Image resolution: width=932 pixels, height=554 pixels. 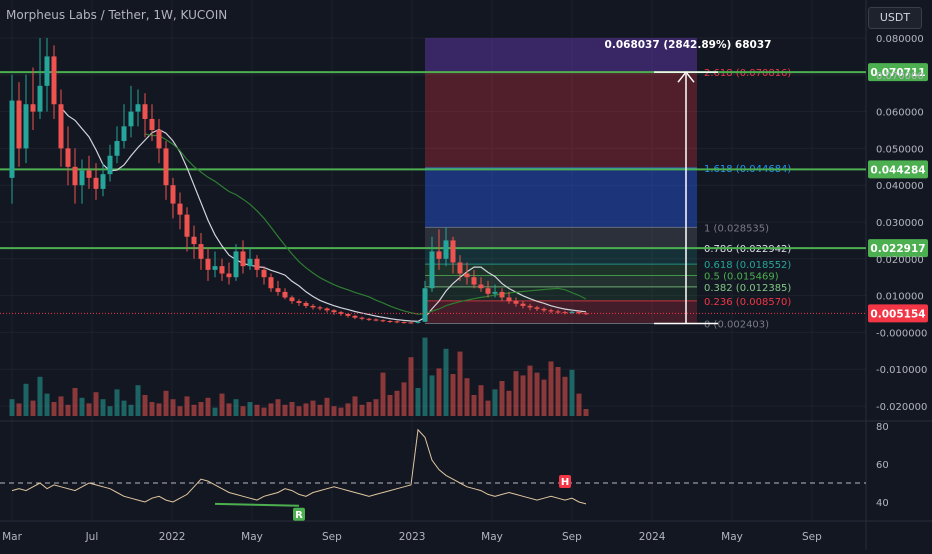 What do you see at coordinates (900, 260) in the screenshot?
I see `price-tick-label: 0.020000` at bounding box center [900, 260].